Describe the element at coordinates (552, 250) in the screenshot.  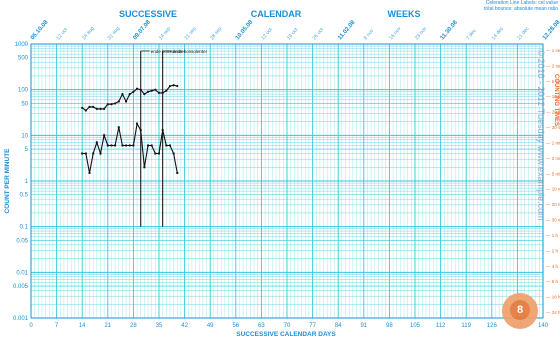
I see `counting-time-label: — 2 h` at that location.